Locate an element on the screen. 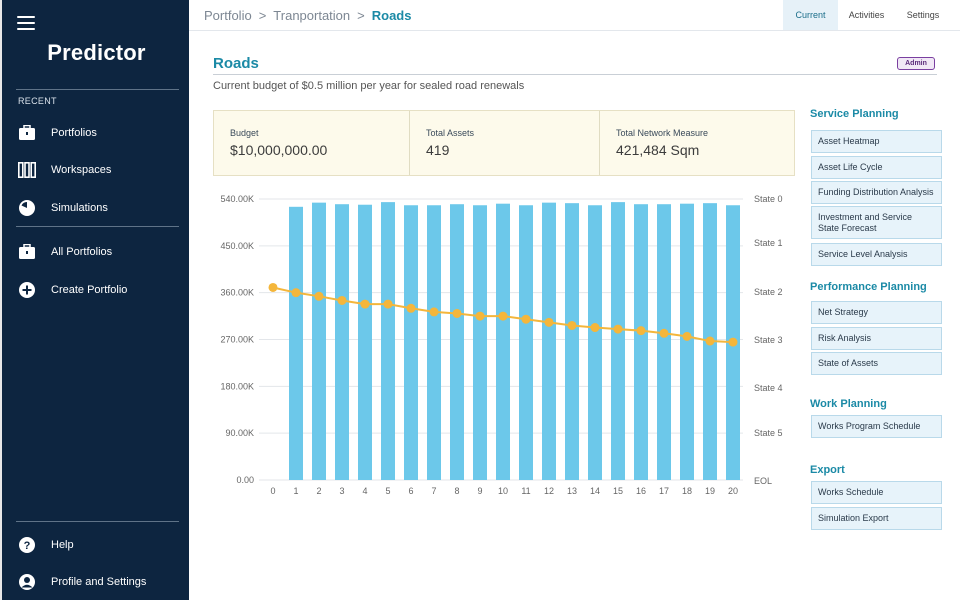 The width and height of the screenshot is (960, 600). help-icon: ? is located at coordinates (27, 545).